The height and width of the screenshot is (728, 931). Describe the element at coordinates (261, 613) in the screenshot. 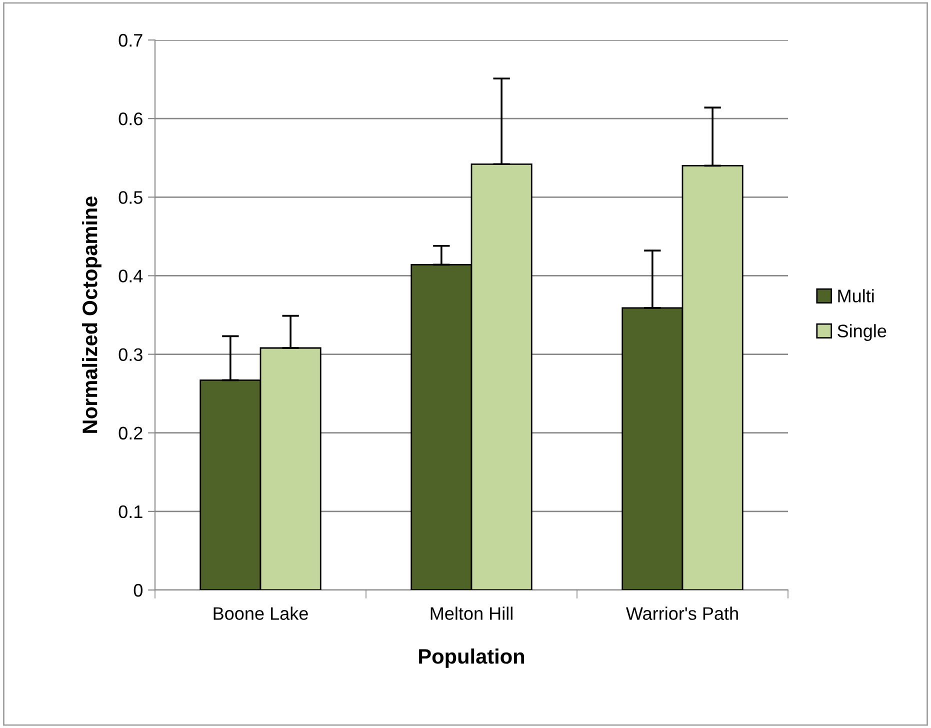

I see `x-tick-label: Boone Lake` at that location.